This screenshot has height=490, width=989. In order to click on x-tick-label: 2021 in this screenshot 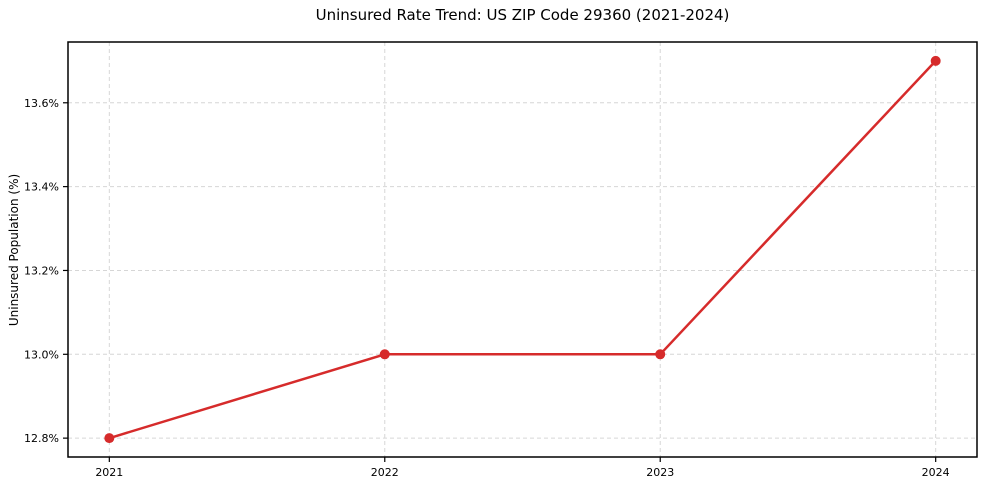, I will do `click(109, 472)`.